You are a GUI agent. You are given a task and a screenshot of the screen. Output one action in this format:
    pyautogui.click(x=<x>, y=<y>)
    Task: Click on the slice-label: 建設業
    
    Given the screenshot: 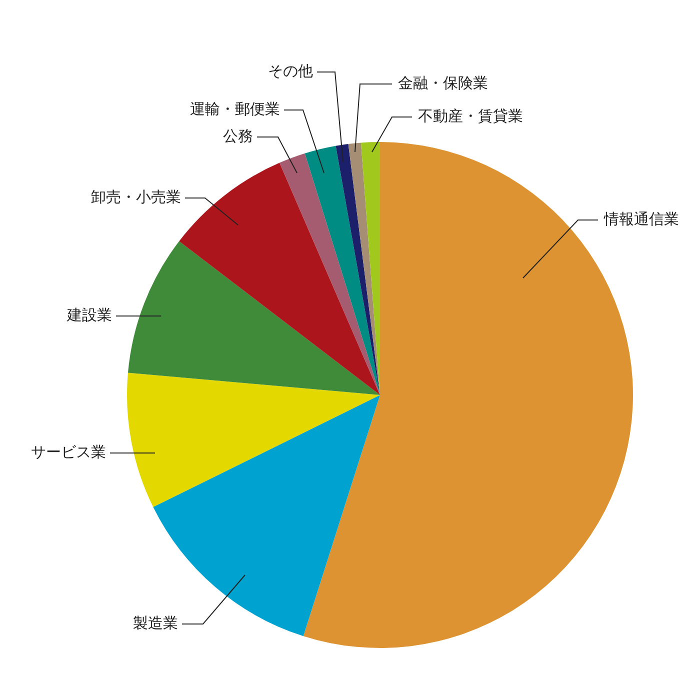 What is the action you would take?
    pyautogui.click(x=89, y=315)
    